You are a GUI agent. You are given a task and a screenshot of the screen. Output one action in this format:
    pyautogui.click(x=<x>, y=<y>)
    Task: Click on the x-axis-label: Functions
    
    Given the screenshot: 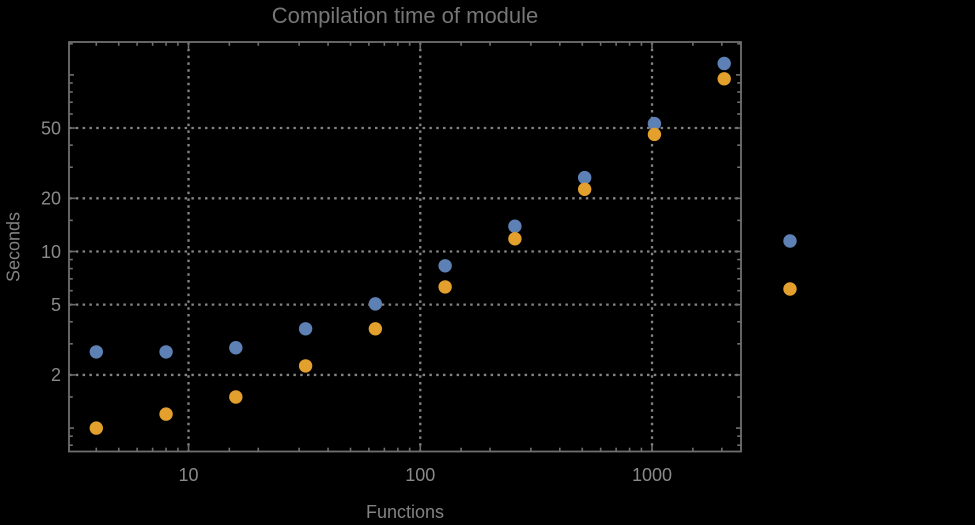 What is the action you would take?
    pyautogui.click(x=405, y=512)
    